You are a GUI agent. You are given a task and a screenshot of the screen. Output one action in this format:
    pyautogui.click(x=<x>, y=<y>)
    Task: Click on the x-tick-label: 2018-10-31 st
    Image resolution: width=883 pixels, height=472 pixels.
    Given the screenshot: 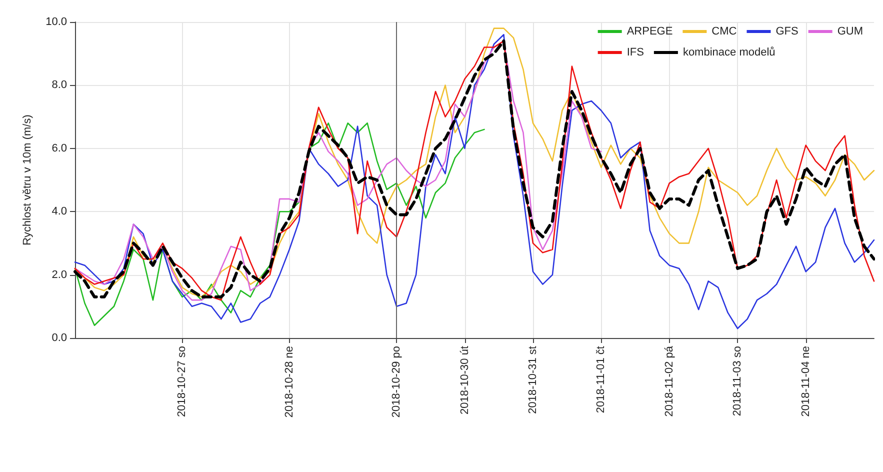 What is the action you would take?
    pyautogui.click(x=532, y=380)
    